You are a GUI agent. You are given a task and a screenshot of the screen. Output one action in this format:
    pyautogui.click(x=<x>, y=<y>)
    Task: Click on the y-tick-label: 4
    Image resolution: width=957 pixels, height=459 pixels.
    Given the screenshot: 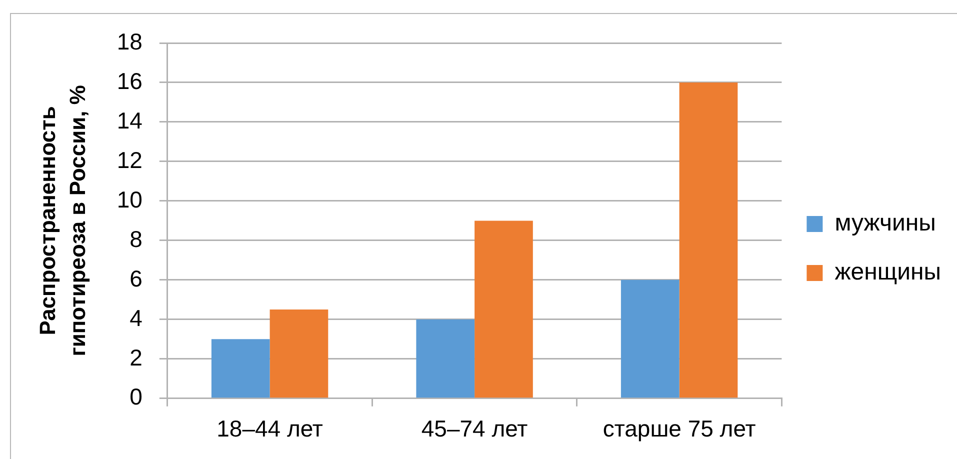 What is the action you would take?
    pyautogui.click(x=136, y=317)
    